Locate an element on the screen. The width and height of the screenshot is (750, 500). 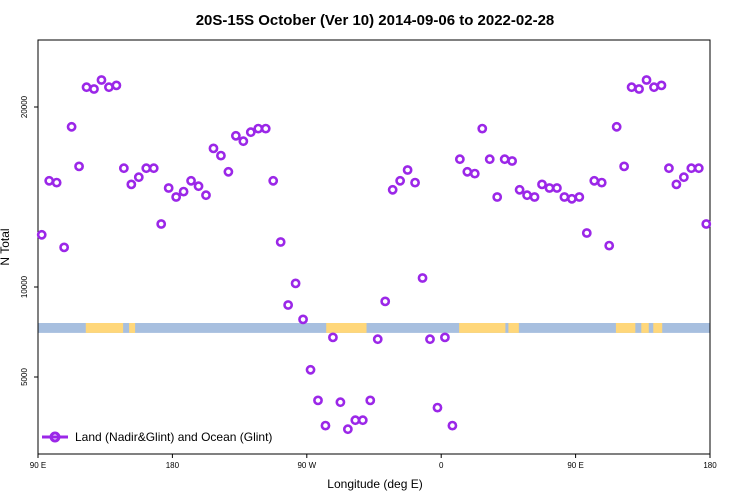
x-tick-label: 0 is located at coordinates (441, 465).